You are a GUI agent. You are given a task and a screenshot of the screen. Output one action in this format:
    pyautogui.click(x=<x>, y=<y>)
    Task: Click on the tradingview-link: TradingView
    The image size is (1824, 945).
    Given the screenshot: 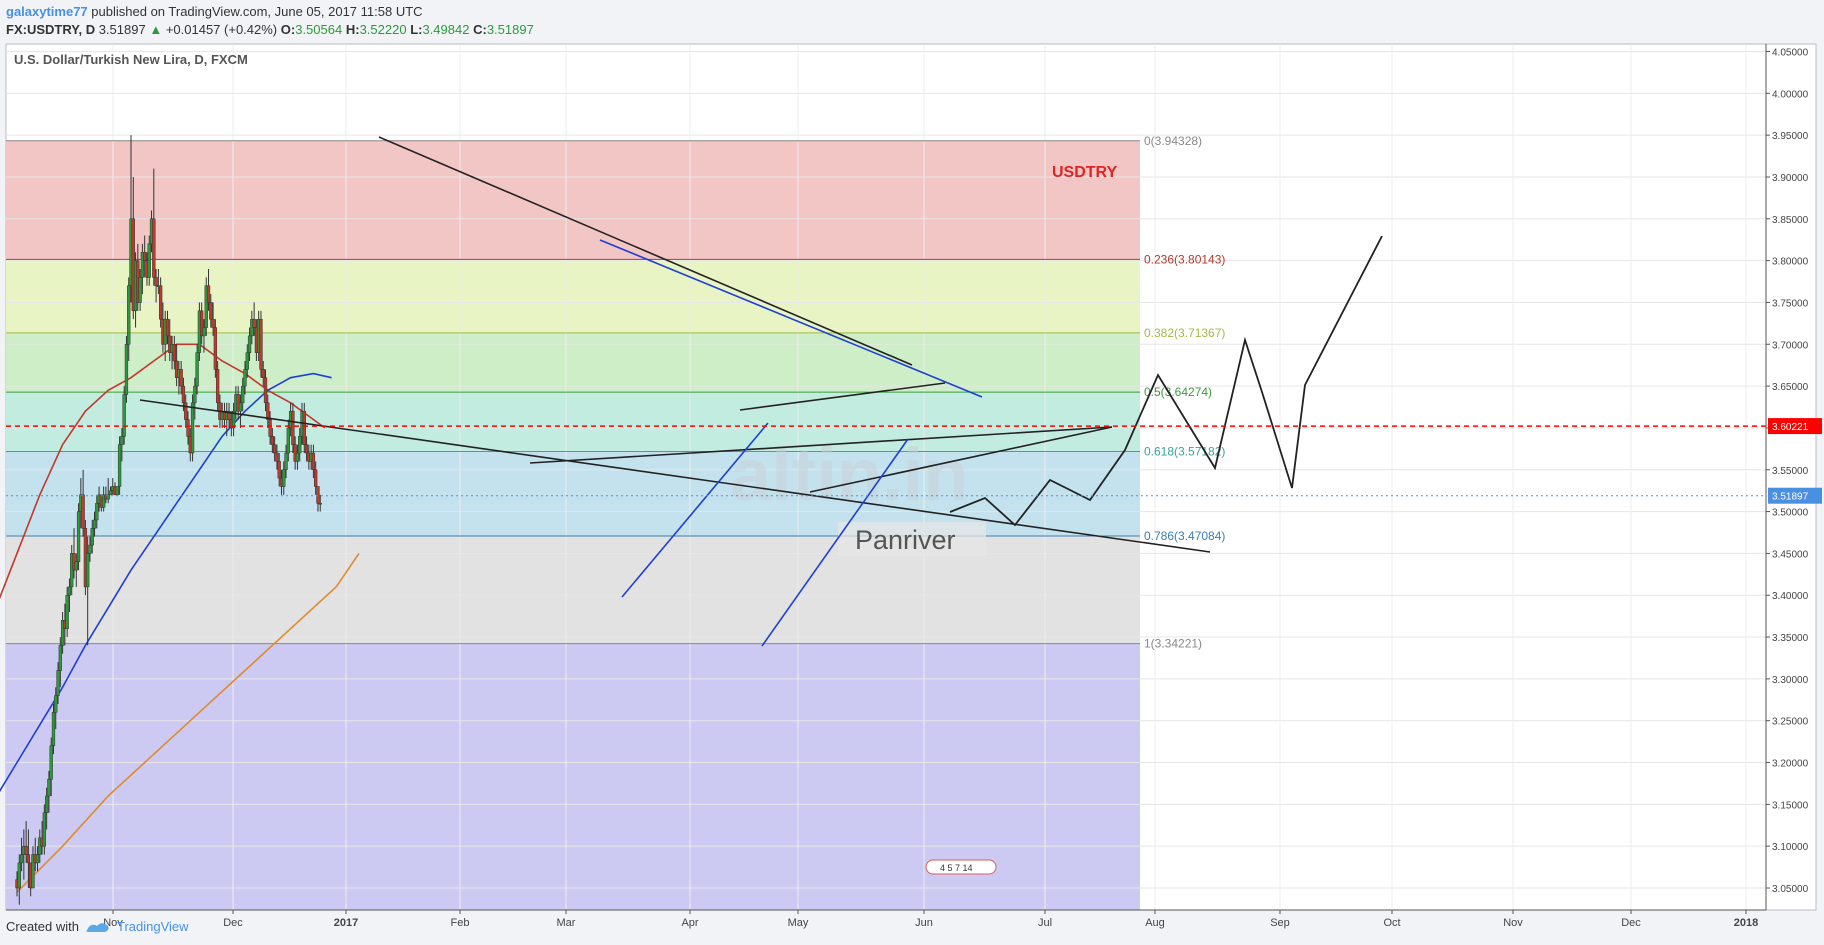 What is the action you would take?
    pyautogui.click(x=152, y=926)
    